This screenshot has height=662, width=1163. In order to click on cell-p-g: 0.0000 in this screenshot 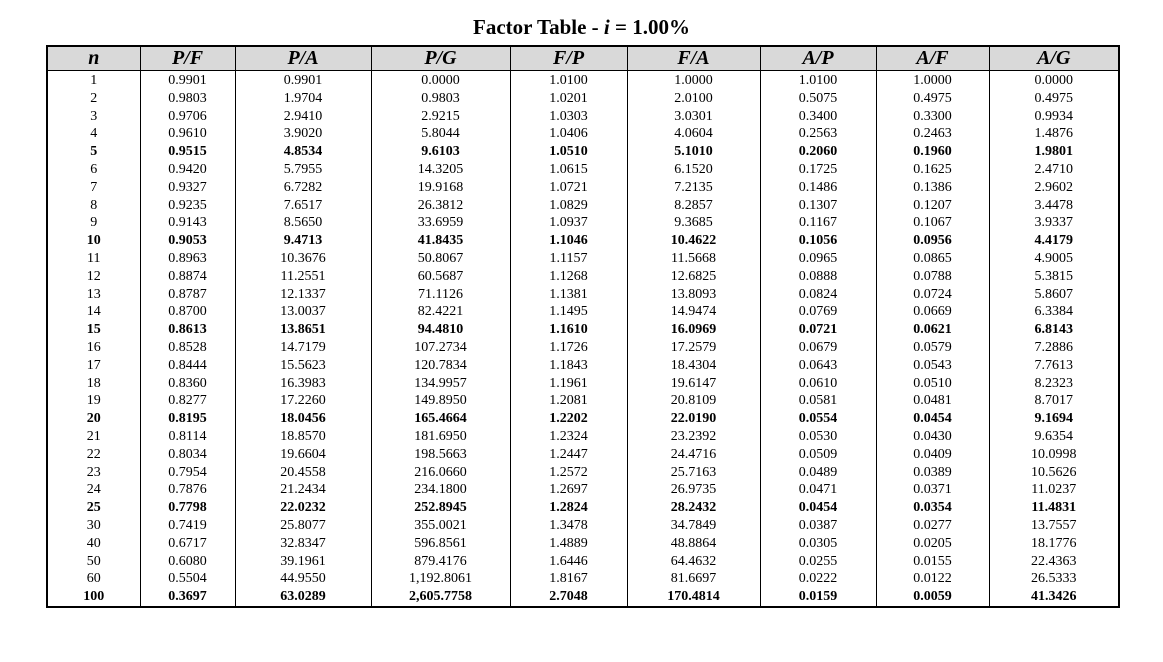, I will do `click(440, 80)`.